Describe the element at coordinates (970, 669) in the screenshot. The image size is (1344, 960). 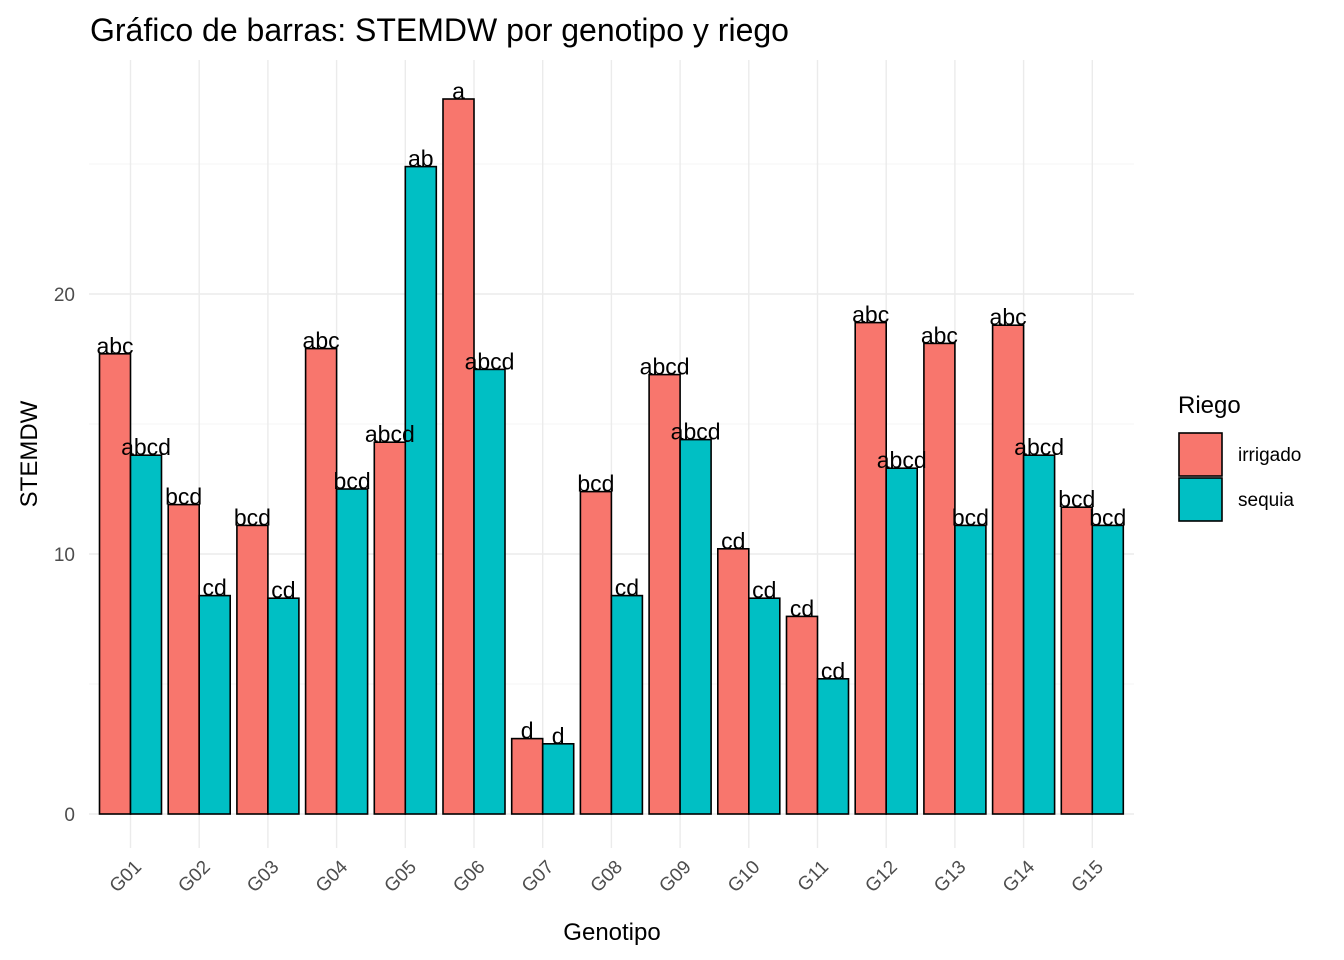
I see `bar-sequia-g13` at that location.